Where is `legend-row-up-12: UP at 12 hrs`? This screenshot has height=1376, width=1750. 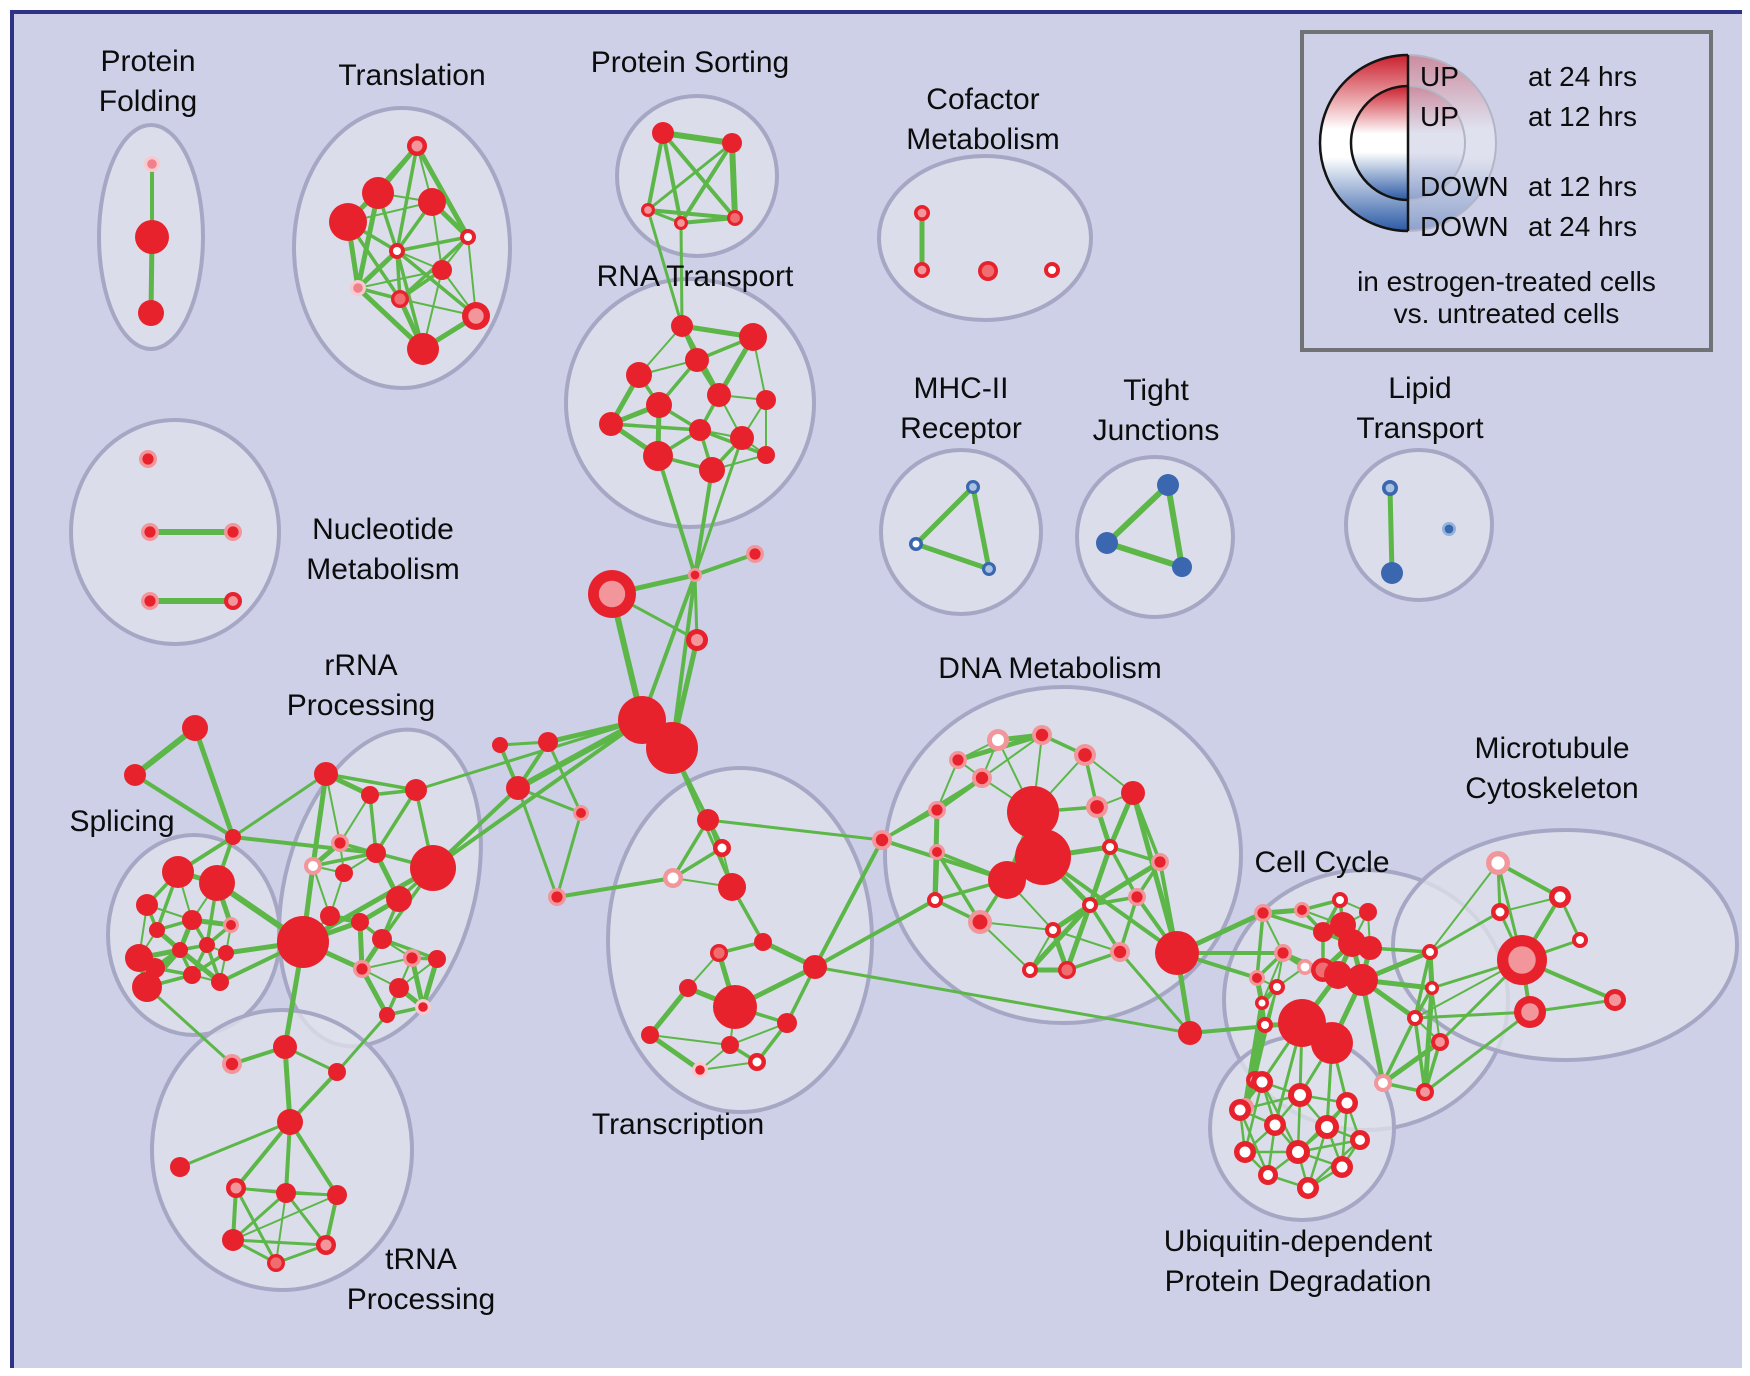 legend-row-up-12: UP at 12 hrs is located at coordinates (1506, 119).